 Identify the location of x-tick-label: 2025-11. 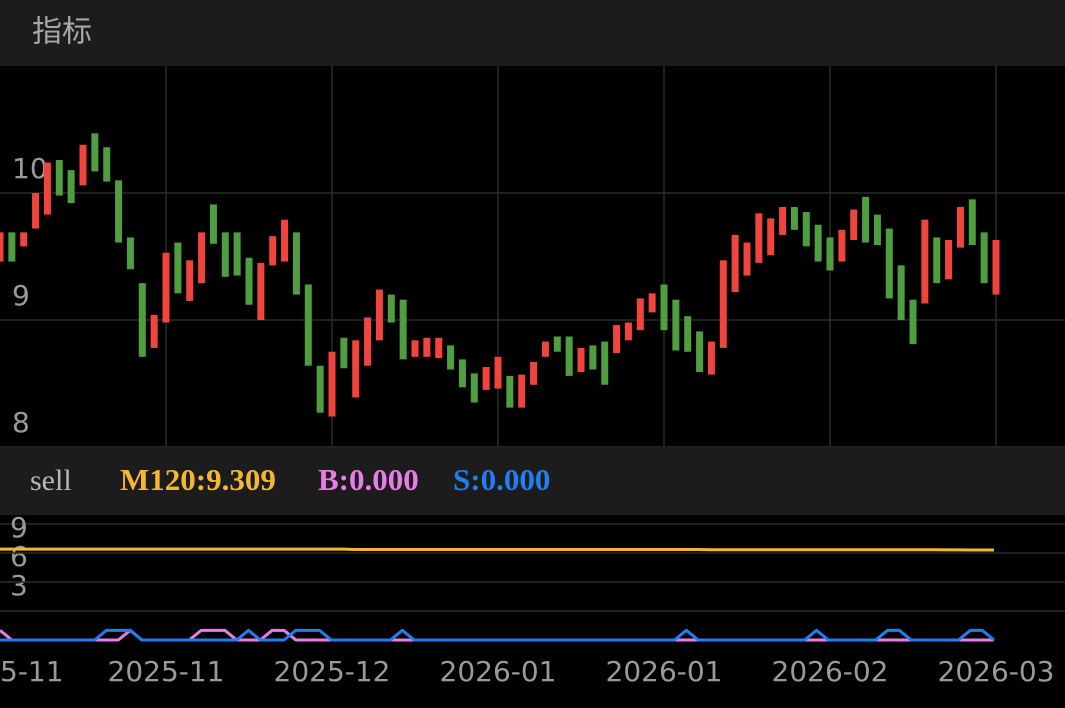
(166, 671).